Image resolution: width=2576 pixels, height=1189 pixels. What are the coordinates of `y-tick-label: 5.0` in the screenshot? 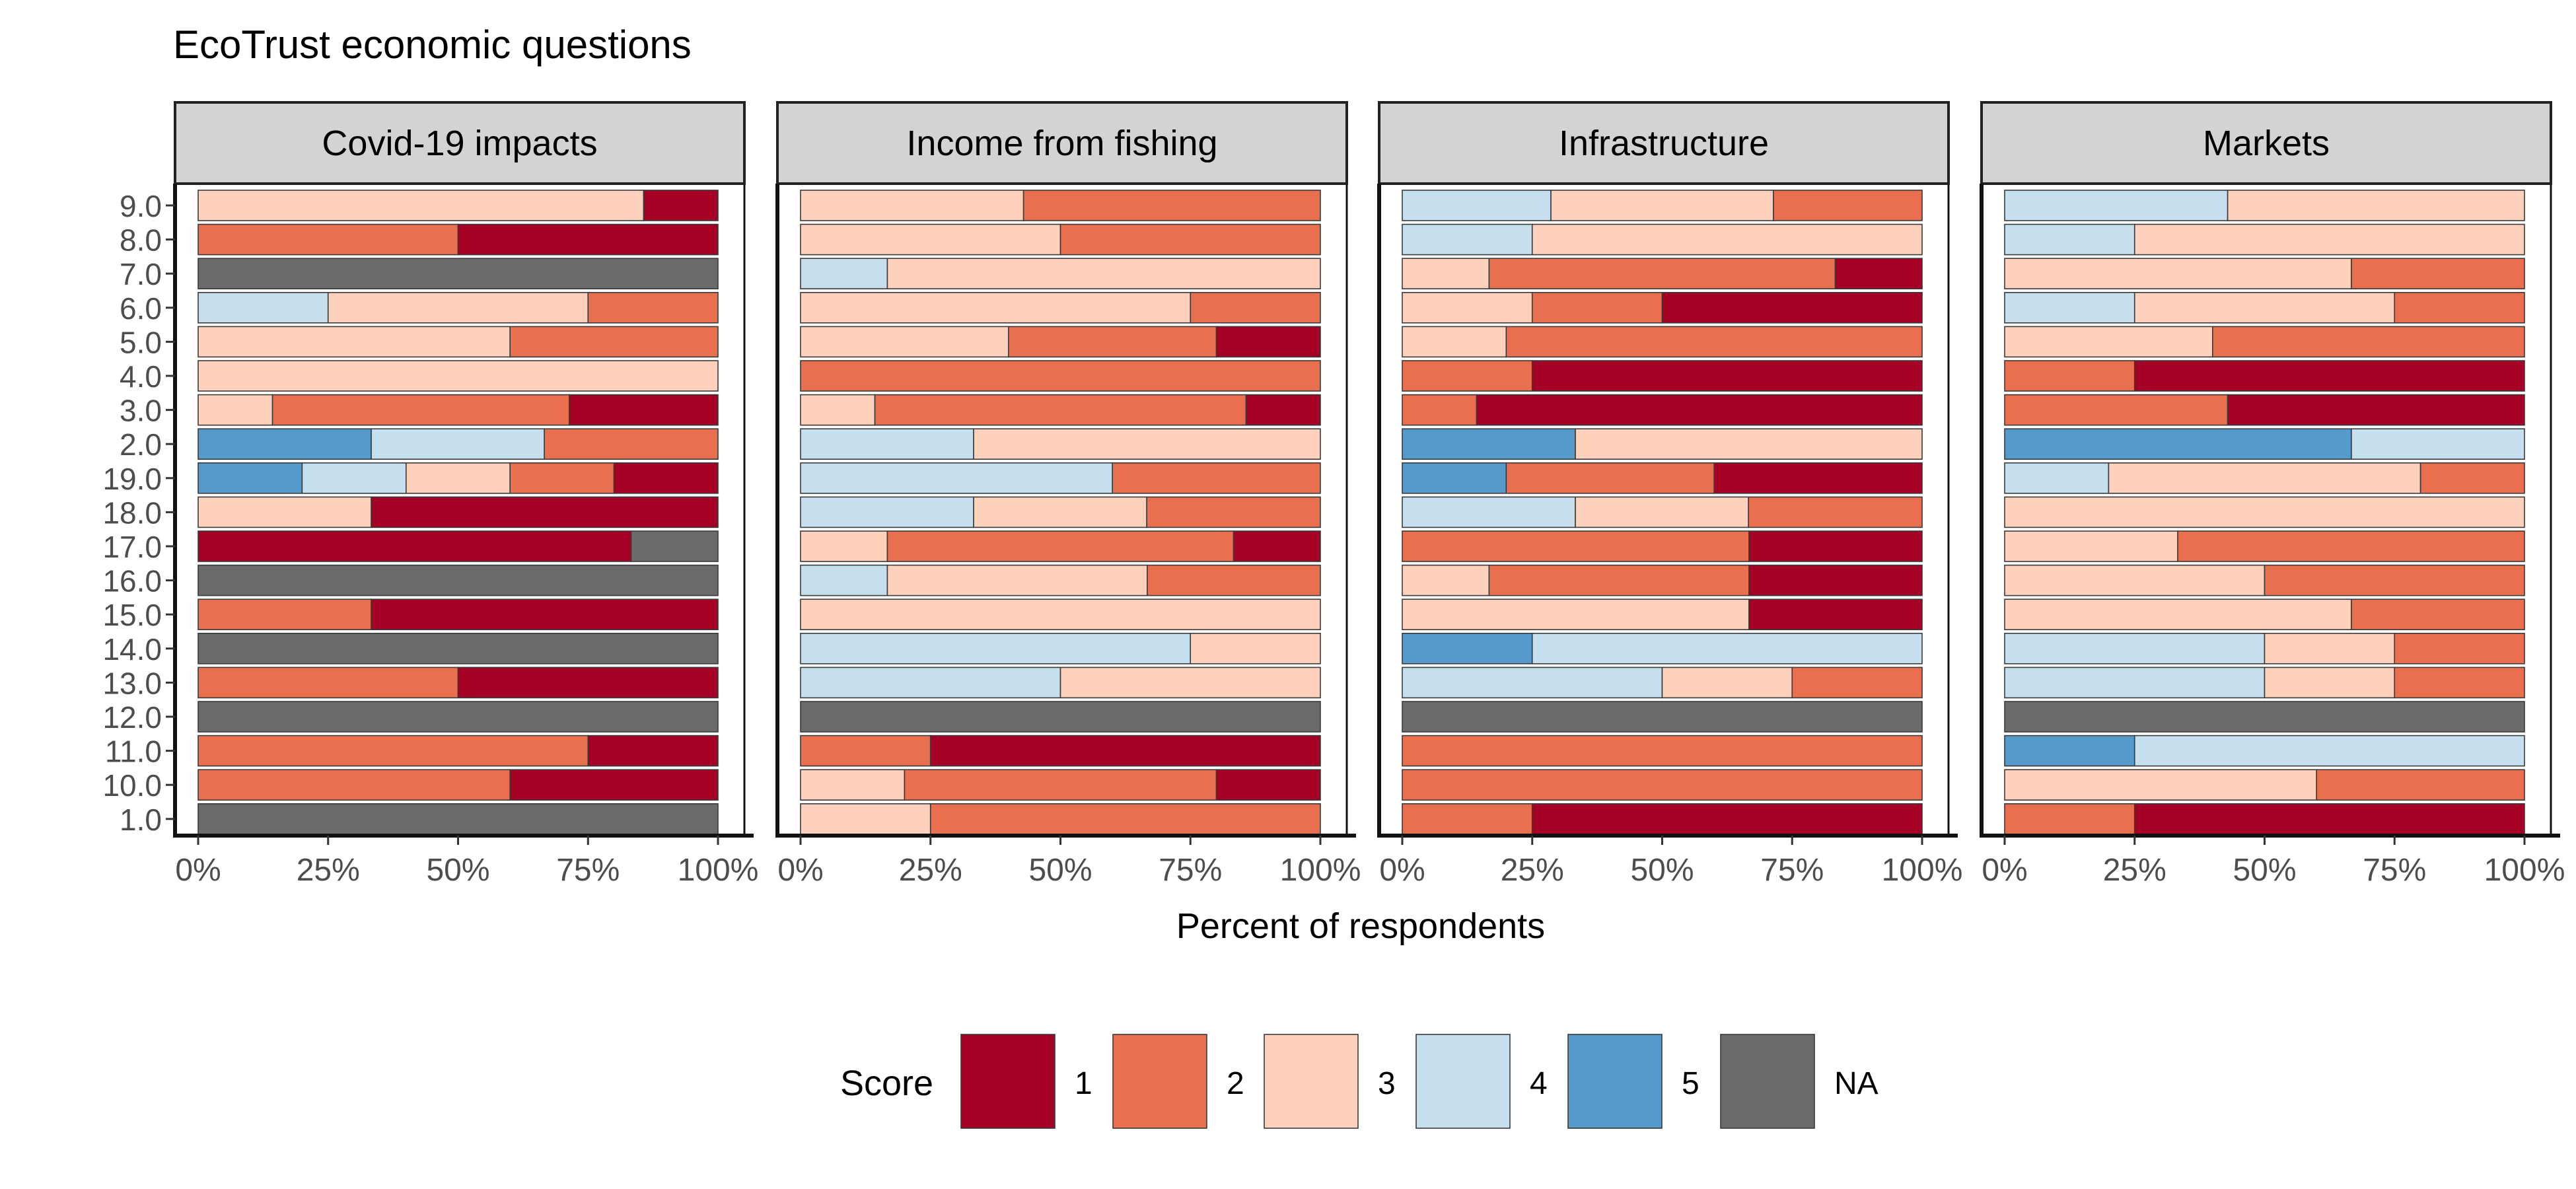 It's located at (141, 342).